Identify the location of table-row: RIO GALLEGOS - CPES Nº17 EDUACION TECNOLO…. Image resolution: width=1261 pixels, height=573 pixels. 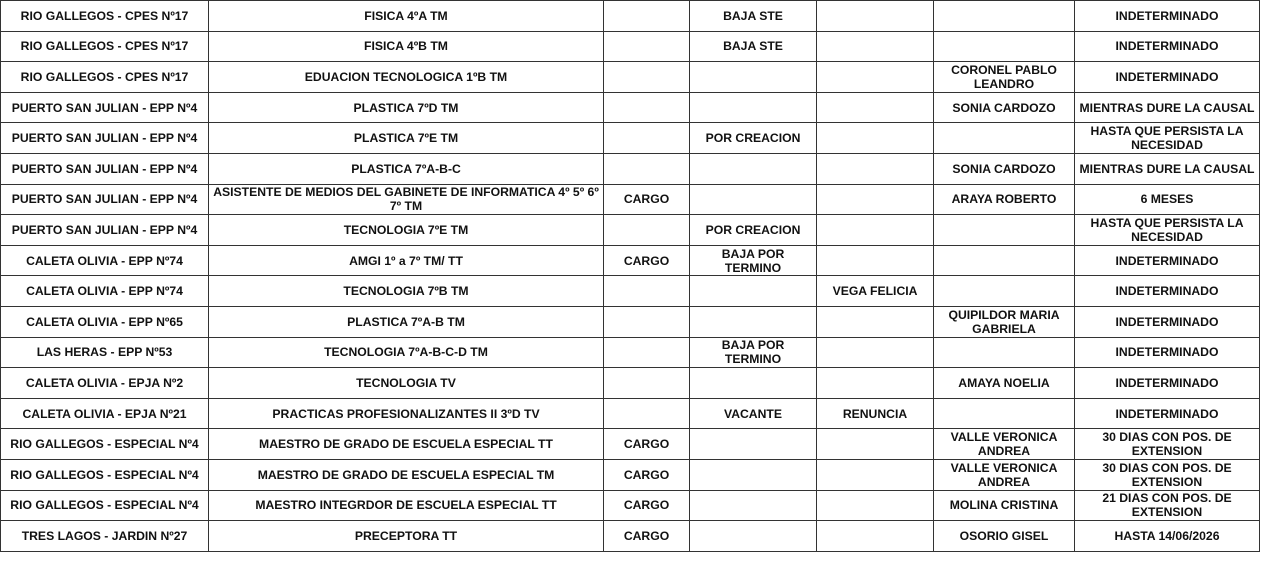
(630, 77).